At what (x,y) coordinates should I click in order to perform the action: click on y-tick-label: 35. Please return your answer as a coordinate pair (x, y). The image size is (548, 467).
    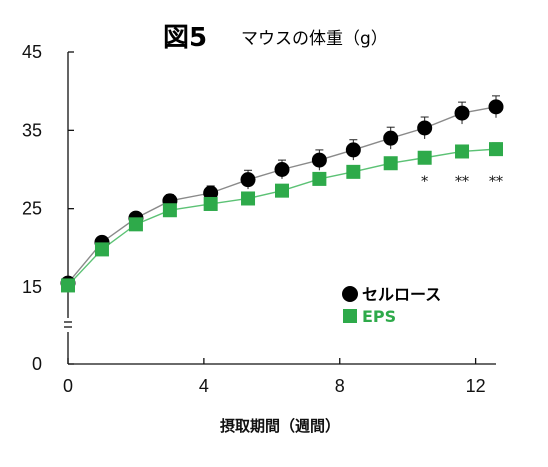
    Looking at the image, I should click on (32, 130).